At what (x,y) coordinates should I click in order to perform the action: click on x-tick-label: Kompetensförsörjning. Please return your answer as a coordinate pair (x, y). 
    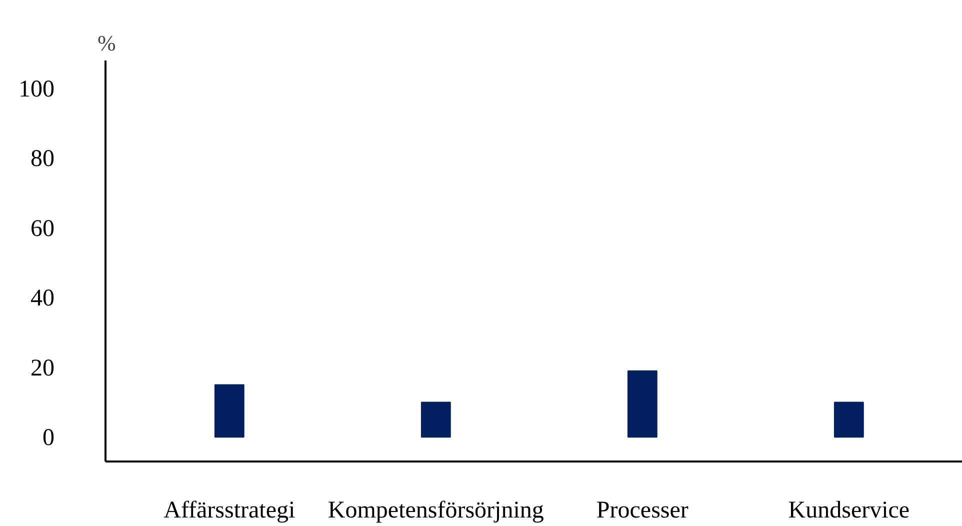
    Looking at the image, I should click on (436, 511).